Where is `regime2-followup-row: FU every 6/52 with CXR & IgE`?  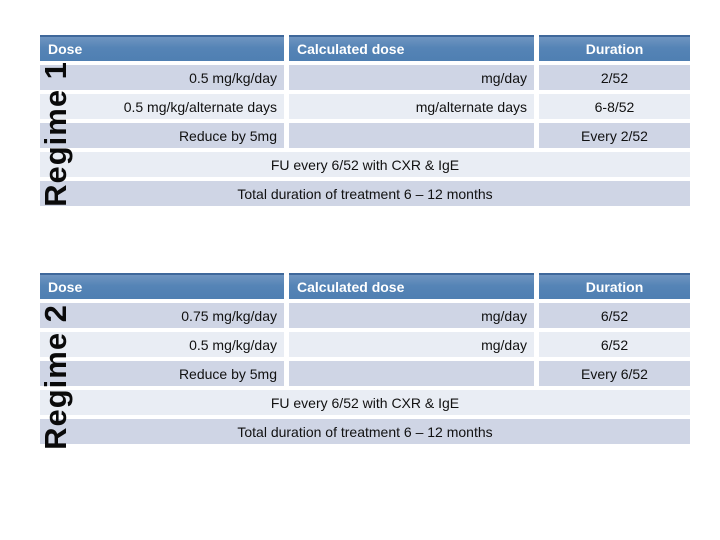
regime2-followup-row: FU every 6/52 with CXR & IgE is located at coordinates (365, 402).